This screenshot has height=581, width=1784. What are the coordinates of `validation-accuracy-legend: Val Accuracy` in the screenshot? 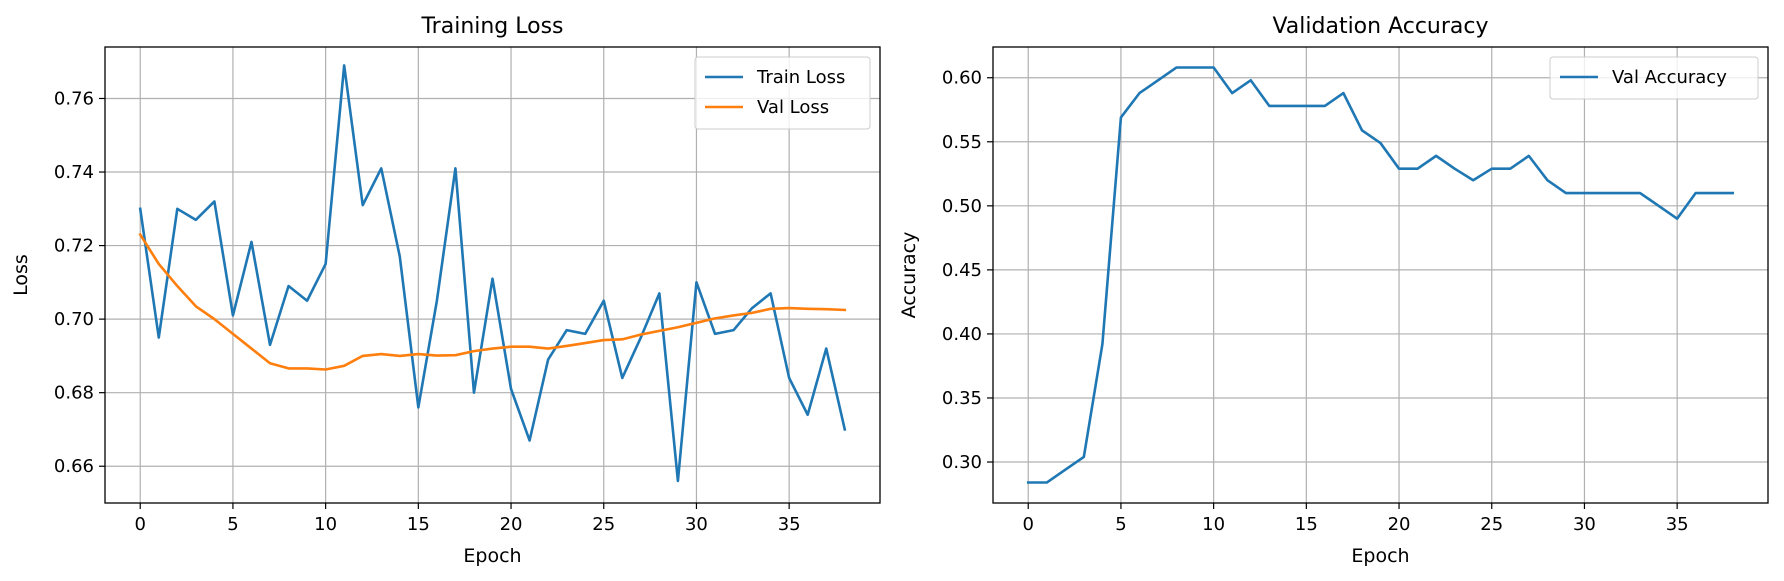 It's located at (1654, 78).